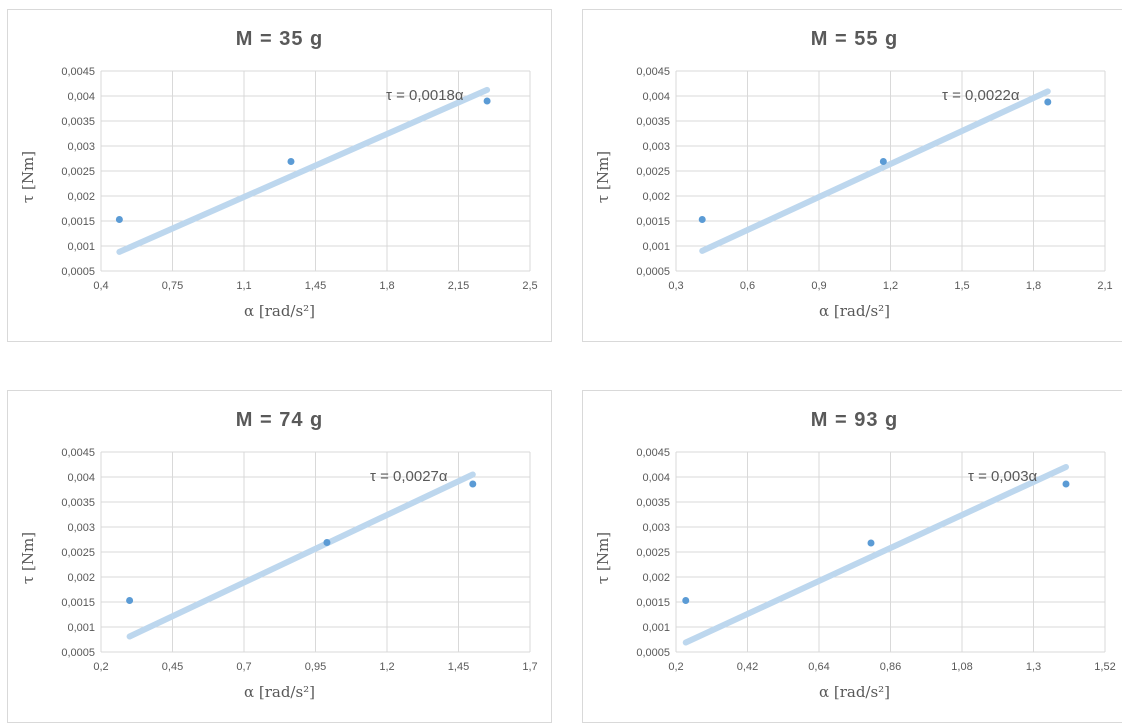  What do you see at coordinates (425, 95) in the screenshot?
I see `trendline-equation: τ = 0,0018α` at bounding box center [425, 95].